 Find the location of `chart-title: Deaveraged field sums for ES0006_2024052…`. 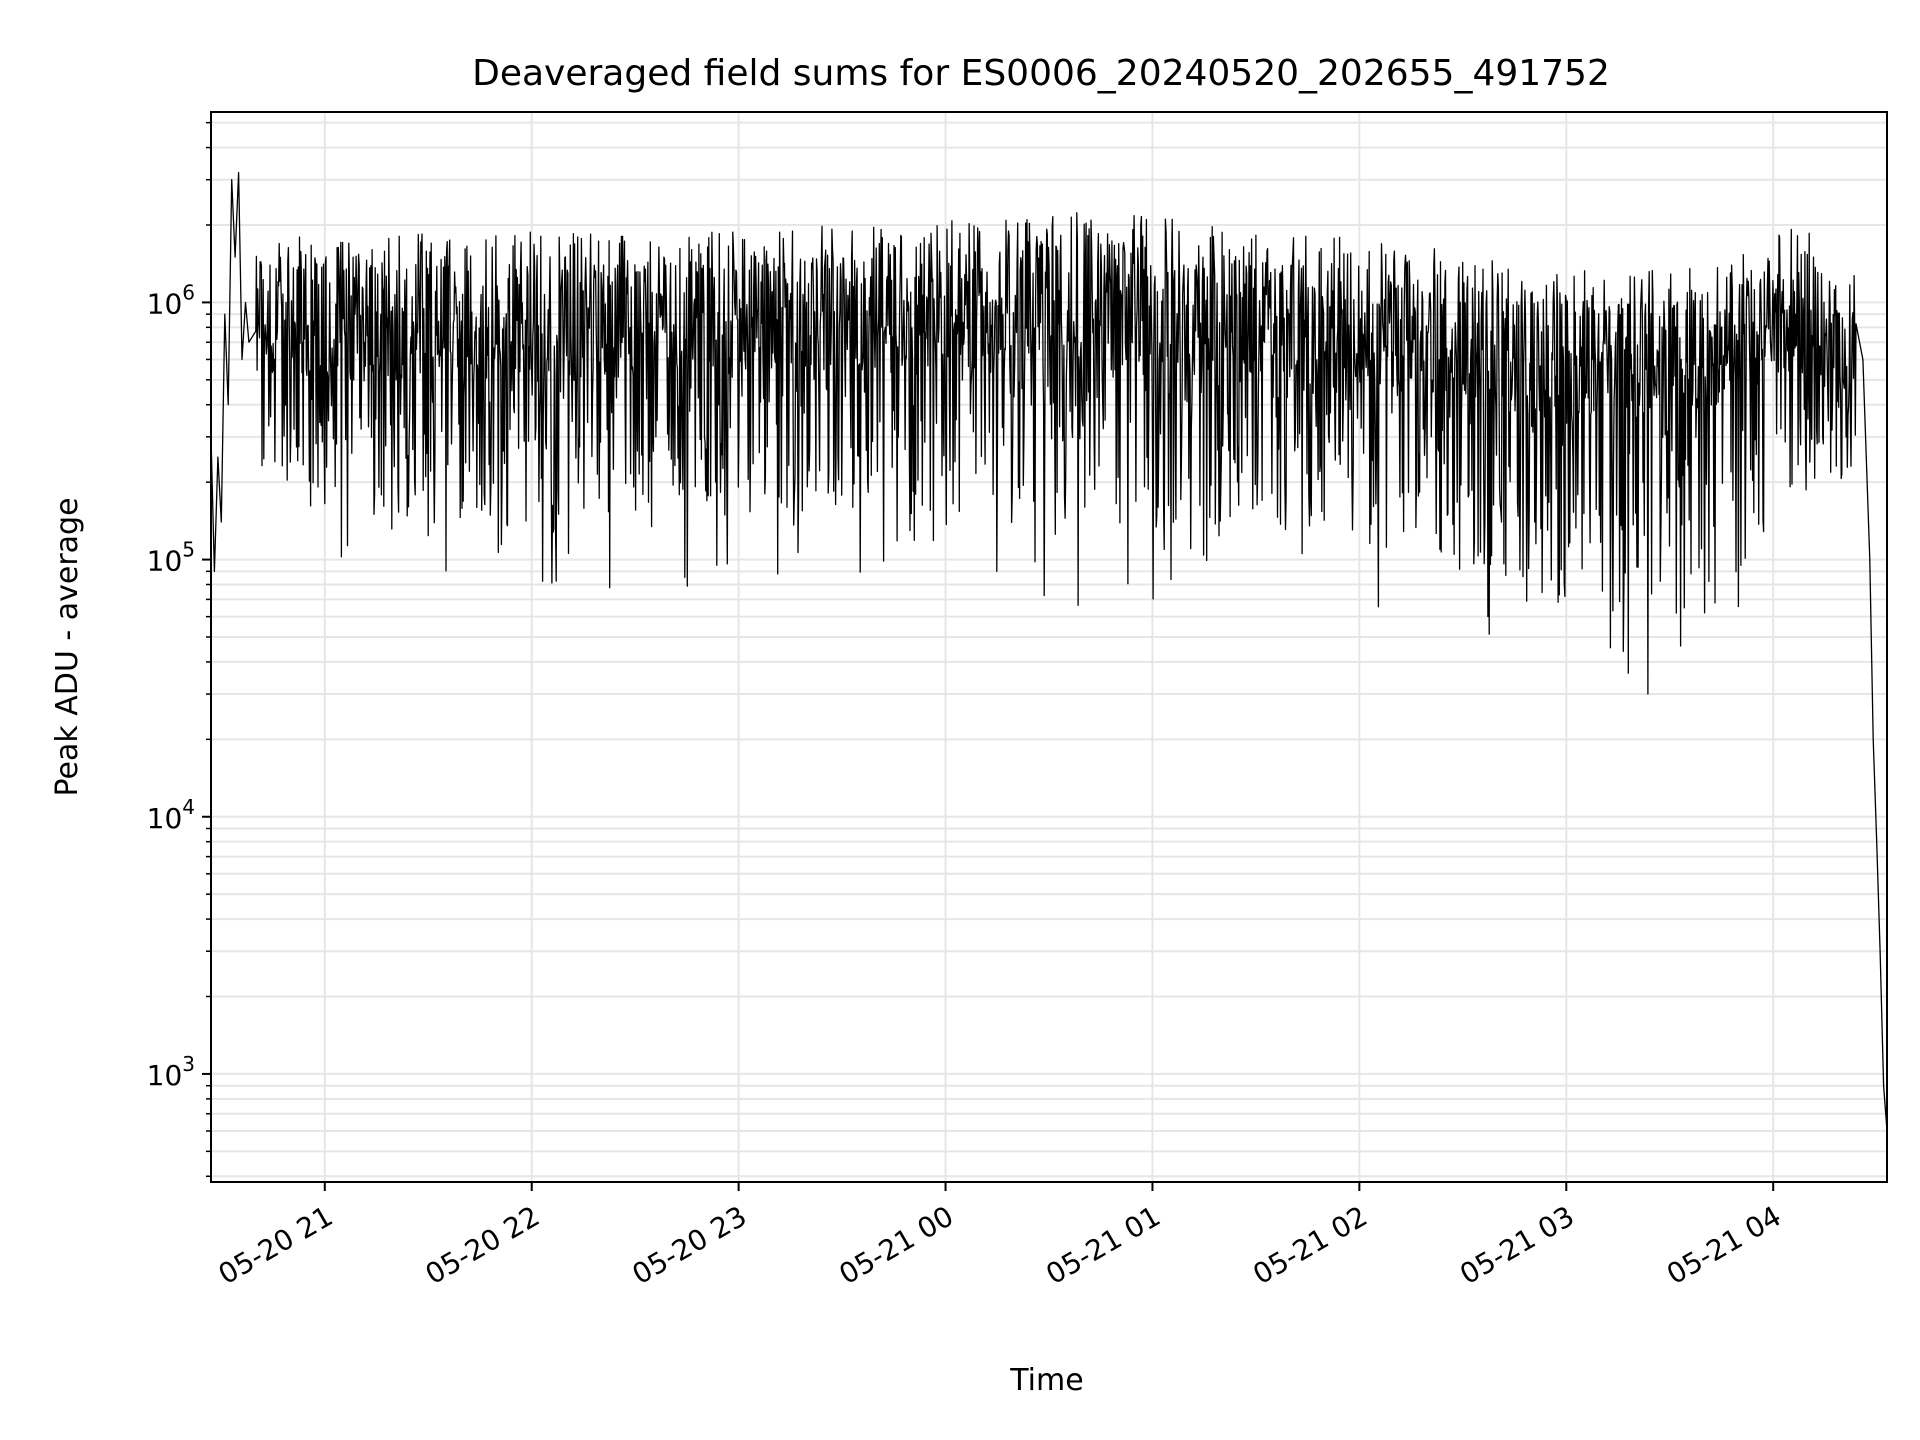

chart-title: Deaveraged field sums for ES0006_2024052… is located at coordinates (1041, 73).